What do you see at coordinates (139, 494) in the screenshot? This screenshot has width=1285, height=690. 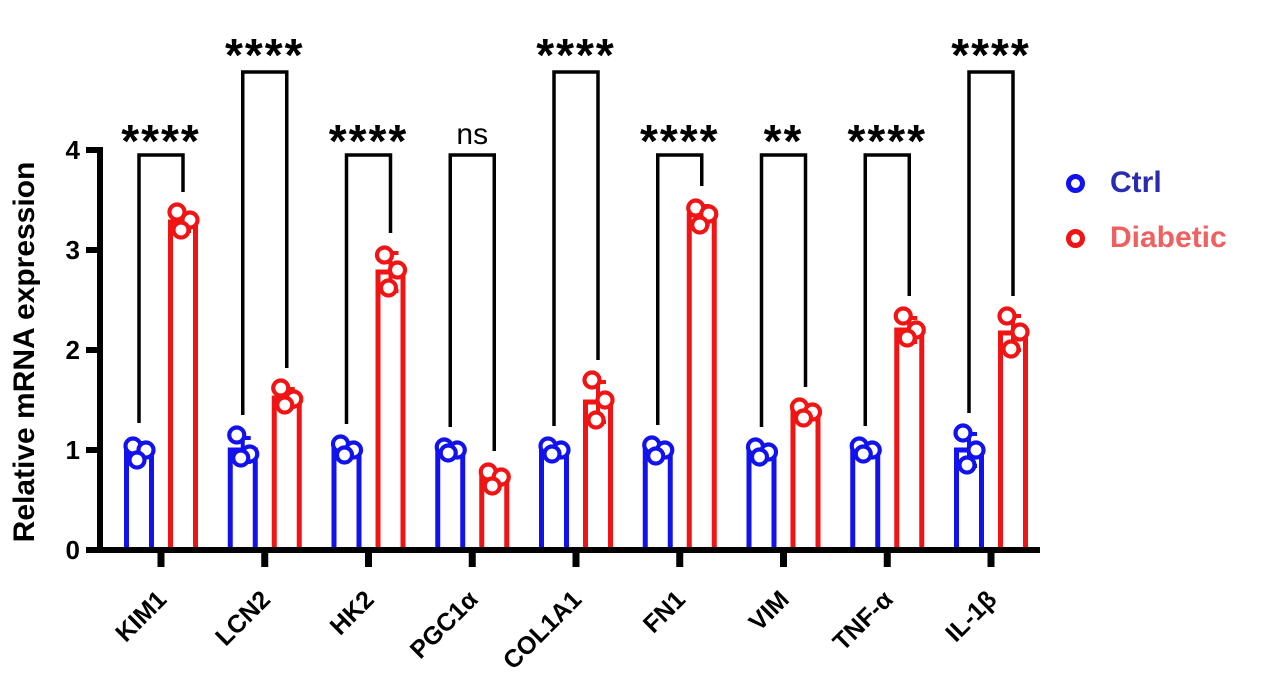 I see `bar-group-Ctrl-KIM1` at bounding box center [139, 494].